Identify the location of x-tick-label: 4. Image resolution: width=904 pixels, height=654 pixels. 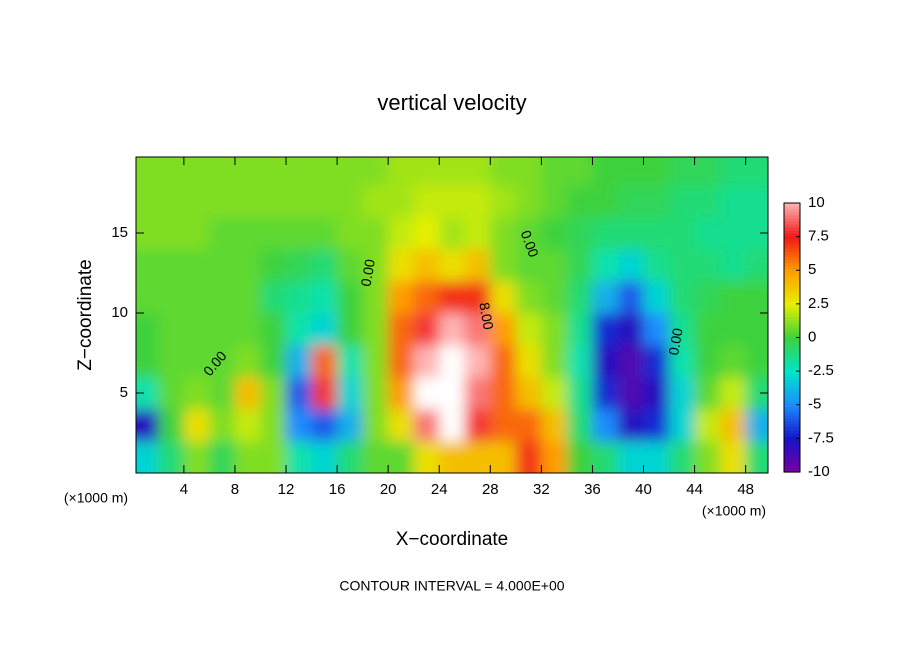
(184, 489).